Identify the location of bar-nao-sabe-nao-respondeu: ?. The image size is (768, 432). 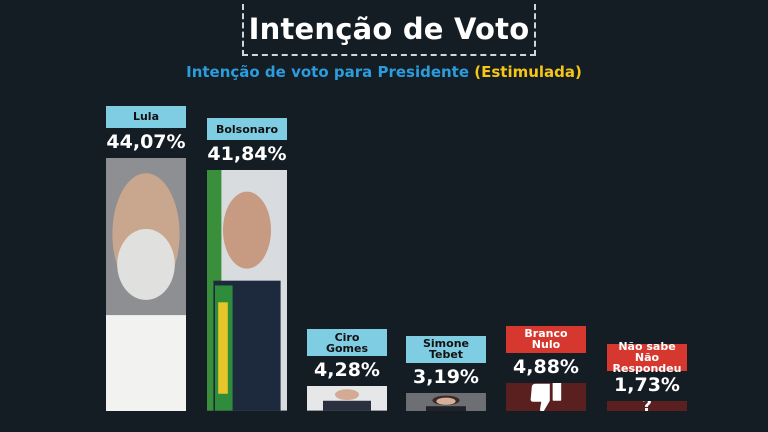
(647, 406).